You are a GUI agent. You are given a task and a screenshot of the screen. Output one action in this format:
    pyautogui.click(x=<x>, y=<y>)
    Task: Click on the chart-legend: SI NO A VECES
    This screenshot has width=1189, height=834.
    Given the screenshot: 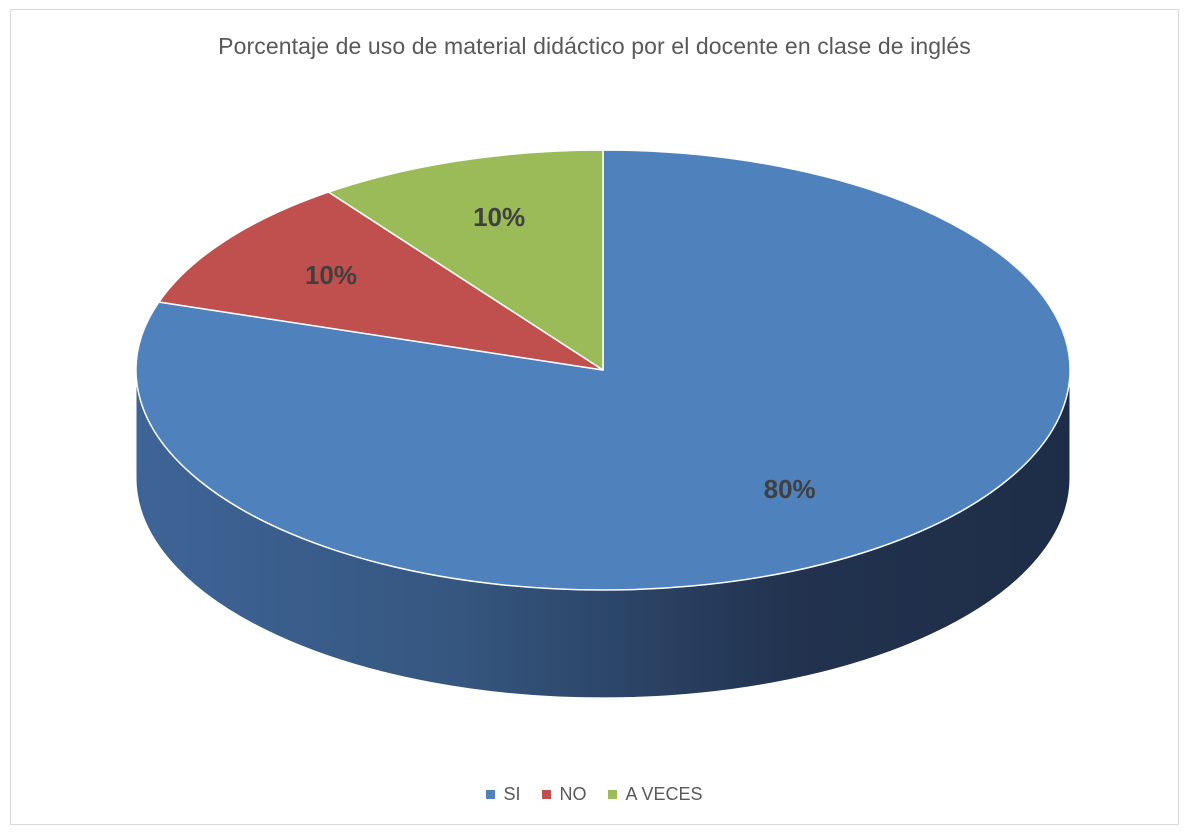 What is the action you would take?
    pyautogui.click(x=594, y=794)
    